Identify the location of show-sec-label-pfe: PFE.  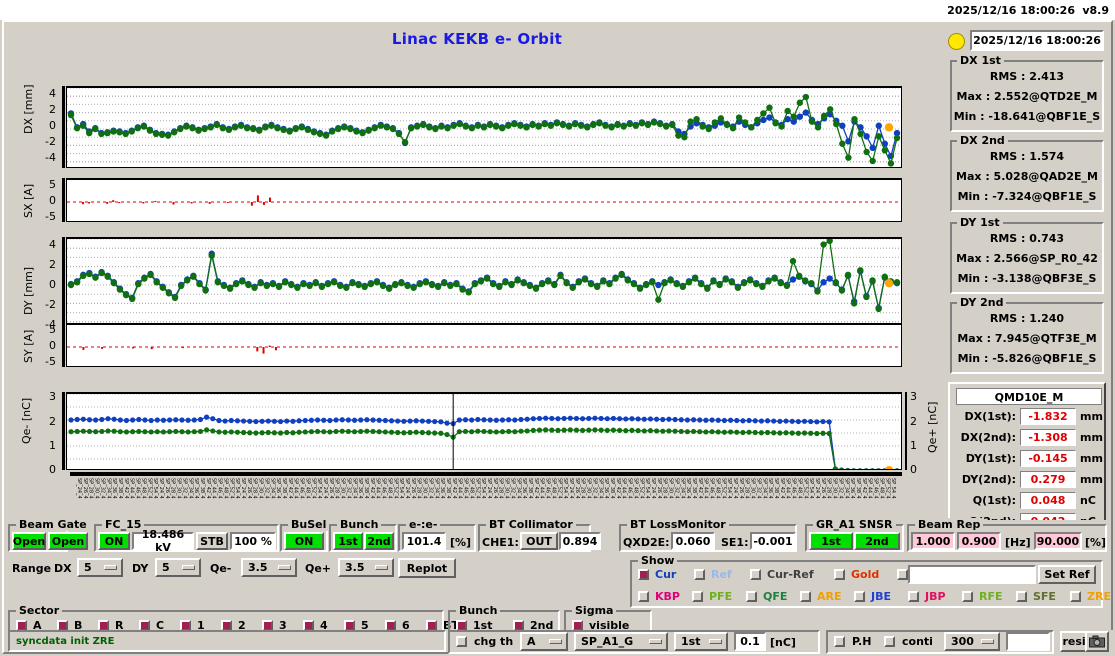
(721, 596).